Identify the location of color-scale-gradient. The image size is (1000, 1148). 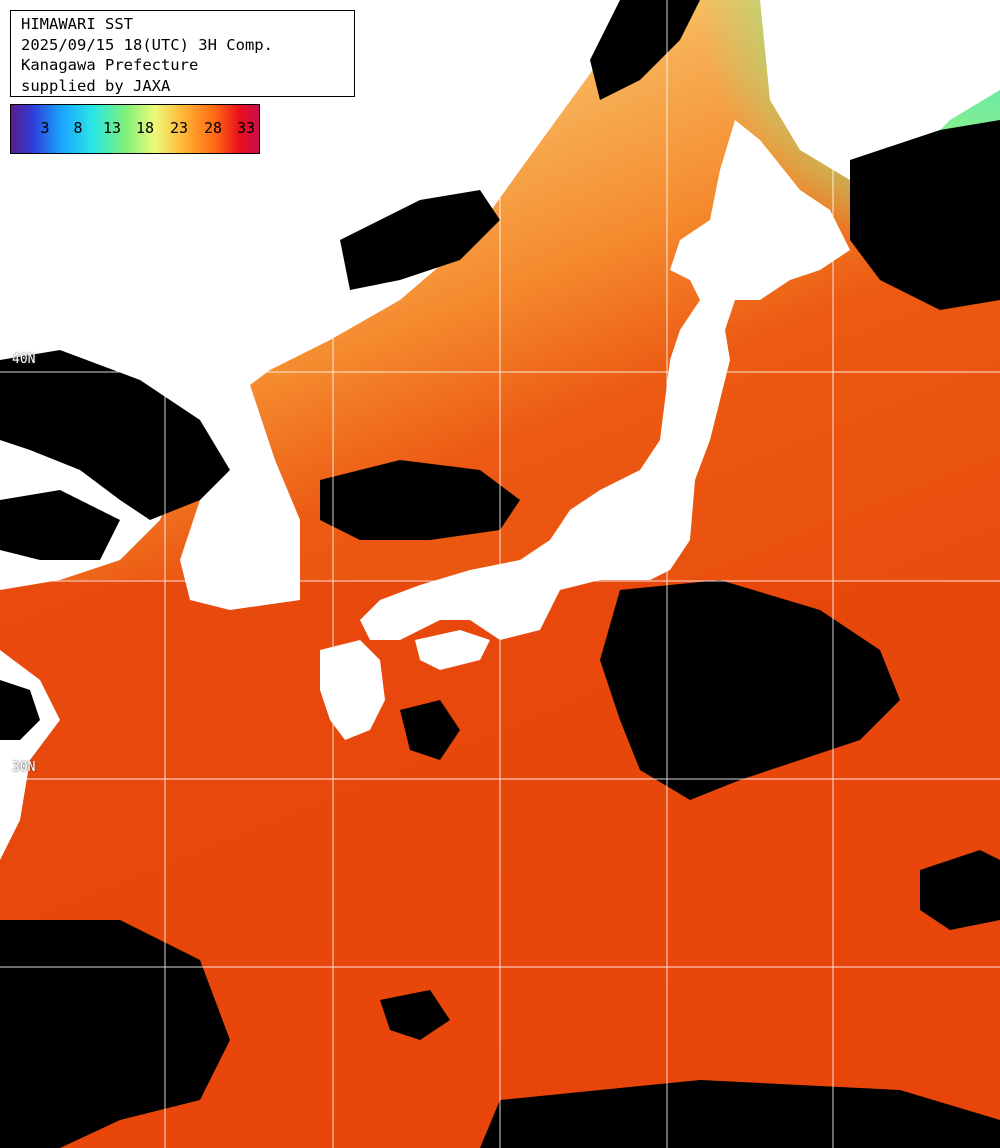
(135, 129).